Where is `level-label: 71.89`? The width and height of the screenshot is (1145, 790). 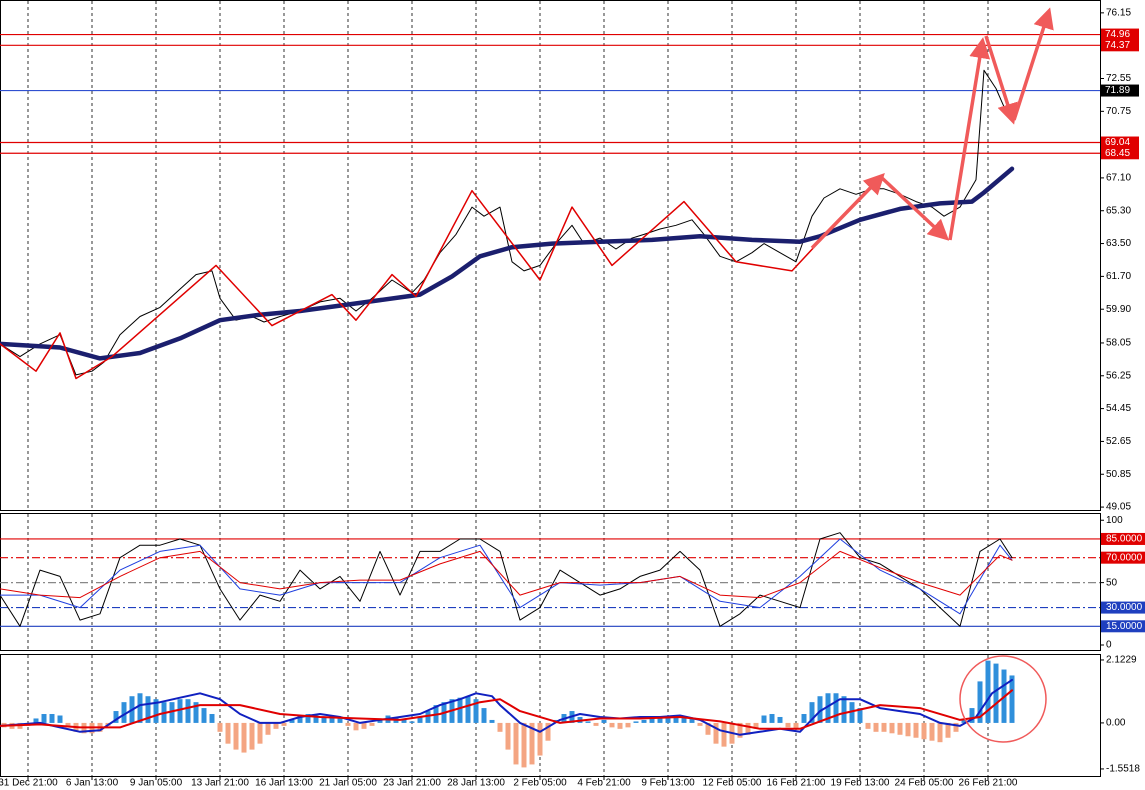
level-label: 71.89 is located at coordinates (1117, 90).